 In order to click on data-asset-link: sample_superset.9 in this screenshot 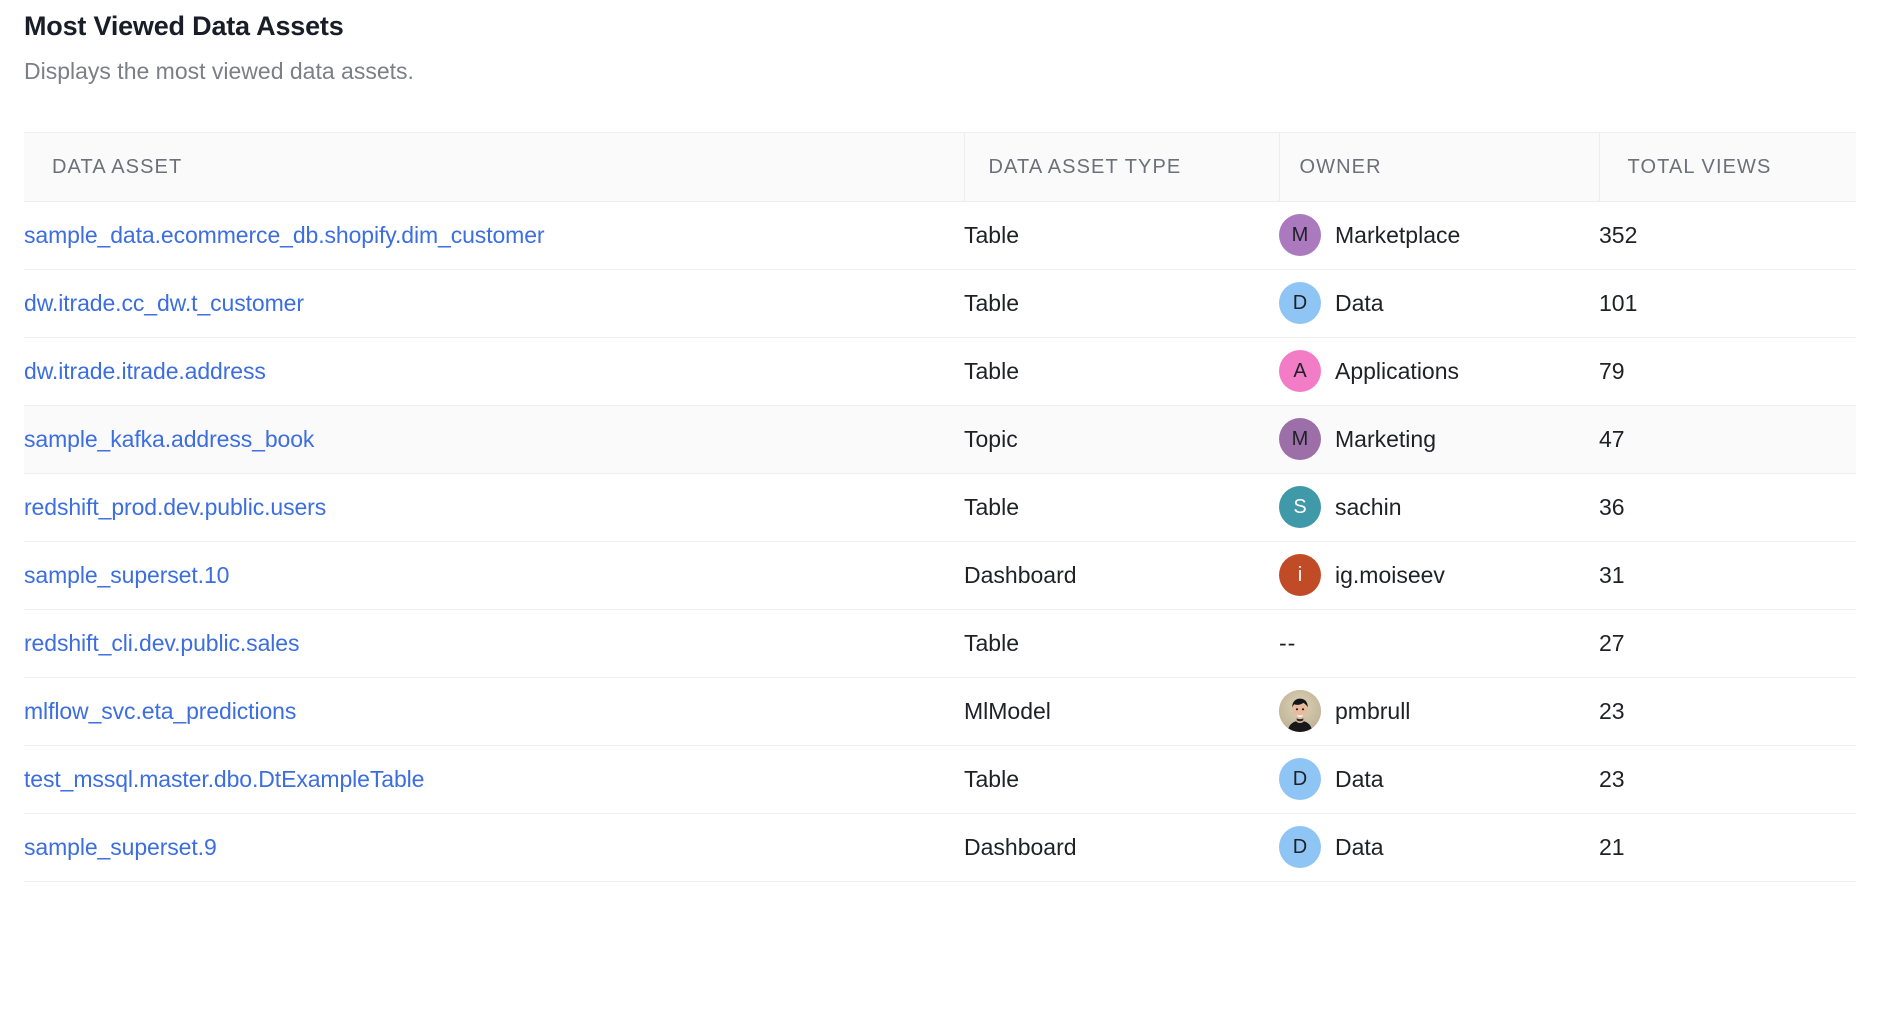, I will do `click(120, 846)`.